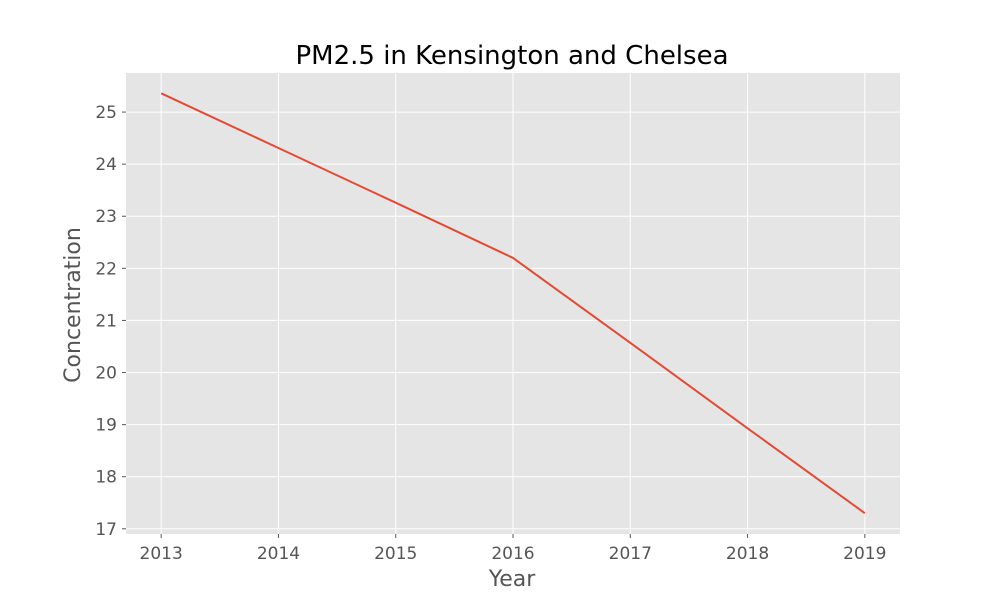 Image resolution: width=1000 pixels, height=600 pixels. What do you see at coordinates (278, 554) in the screenshot?
I see `x-tick-label: 2014` at bounding box center [278, 554].